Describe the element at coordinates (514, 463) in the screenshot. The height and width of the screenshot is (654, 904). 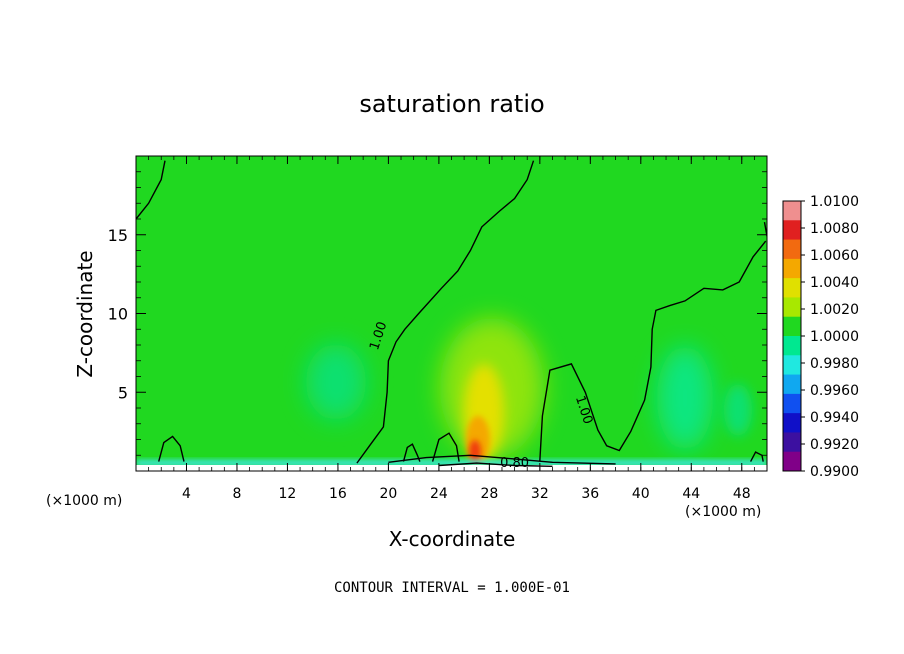
I see `contour-label-2: 0.80` at that location.